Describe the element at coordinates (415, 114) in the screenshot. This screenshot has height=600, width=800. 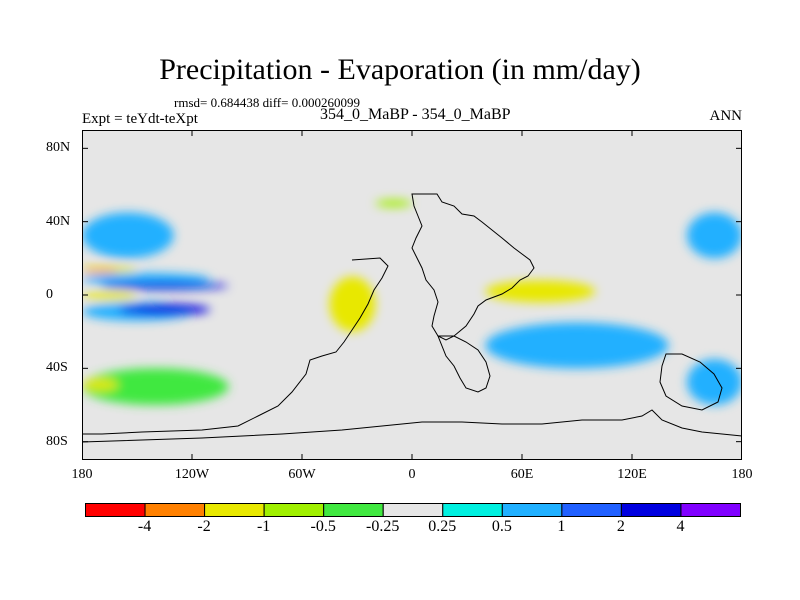
I see `chart-subtitle: 354_0_MaBP - 354_0_MaBP` at that location.